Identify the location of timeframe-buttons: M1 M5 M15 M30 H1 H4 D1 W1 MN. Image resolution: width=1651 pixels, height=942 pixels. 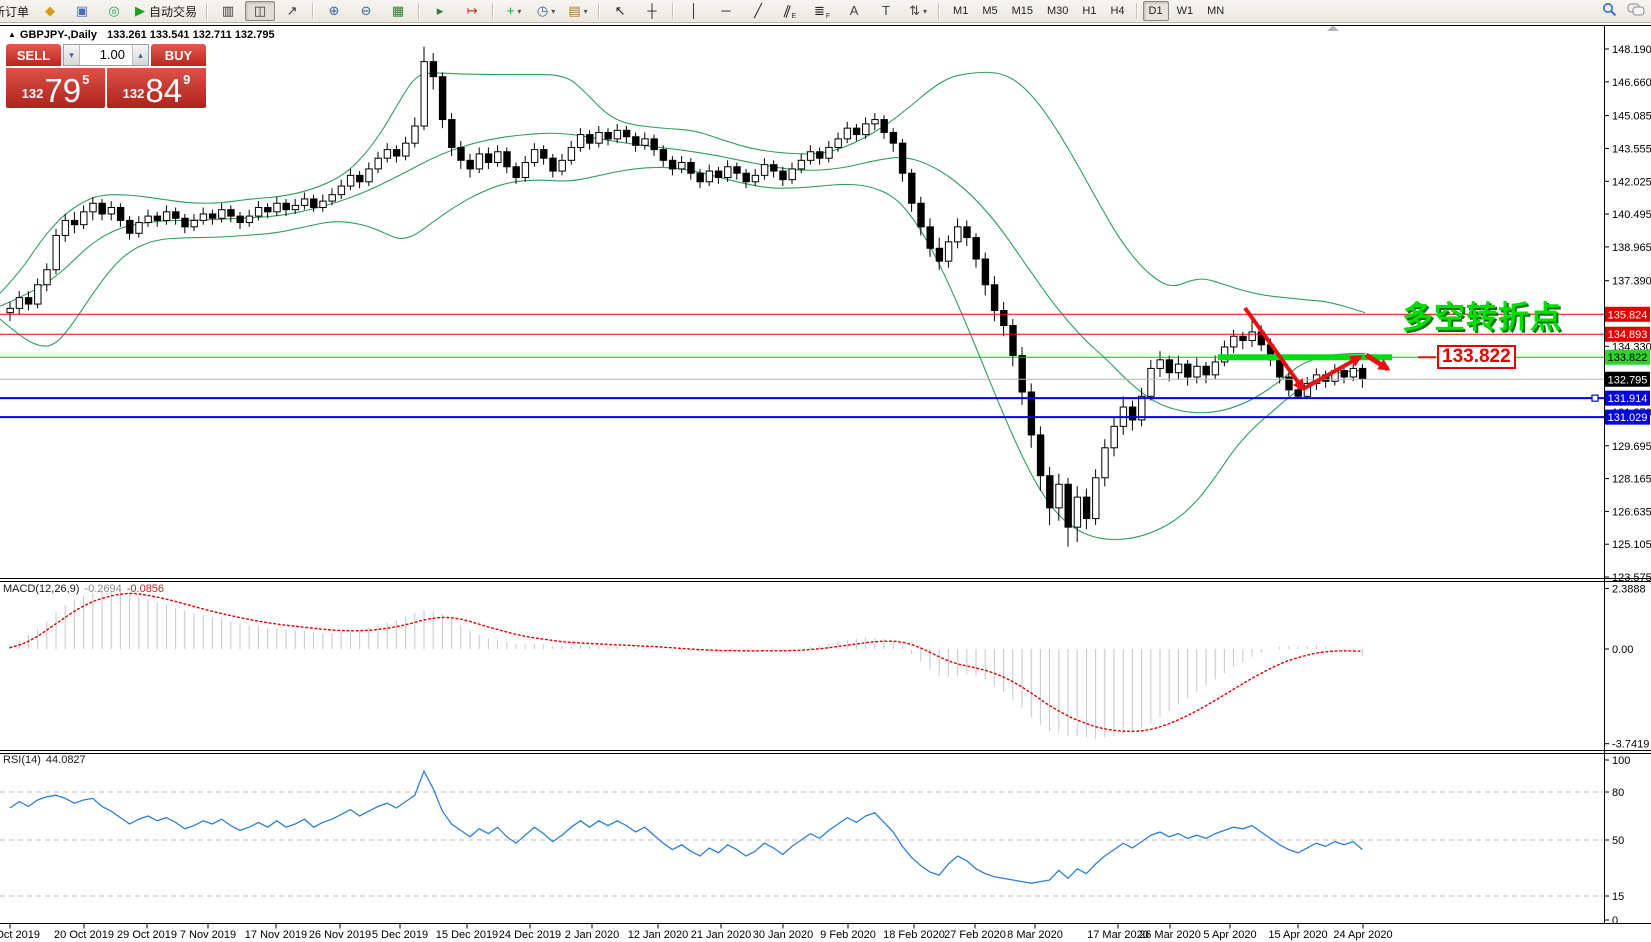
(1088, 11).